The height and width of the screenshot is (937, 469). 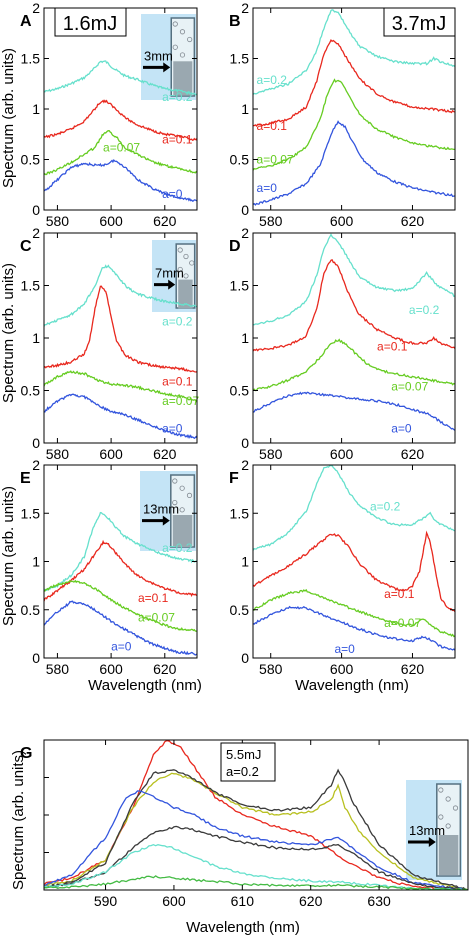 What do you see at coordinates (161, 509) in the screenshot?
I see `inset-distance-label: 13mm` at bounding box center [161, 509].